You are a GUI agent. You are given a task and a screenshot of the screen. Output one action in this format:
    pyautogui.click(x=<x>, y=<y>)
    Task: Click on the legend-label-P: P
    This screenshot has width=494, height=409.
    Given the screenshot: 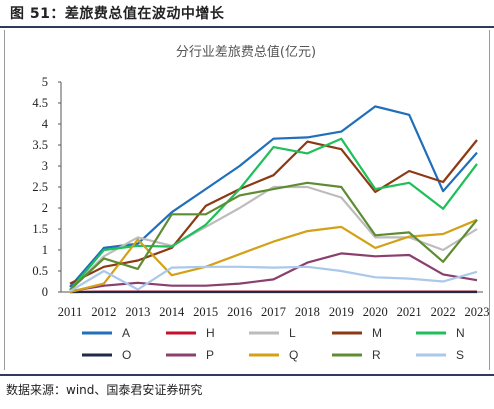 What is the action you would take?
    pyautogui.click(x=210, y=355)
    